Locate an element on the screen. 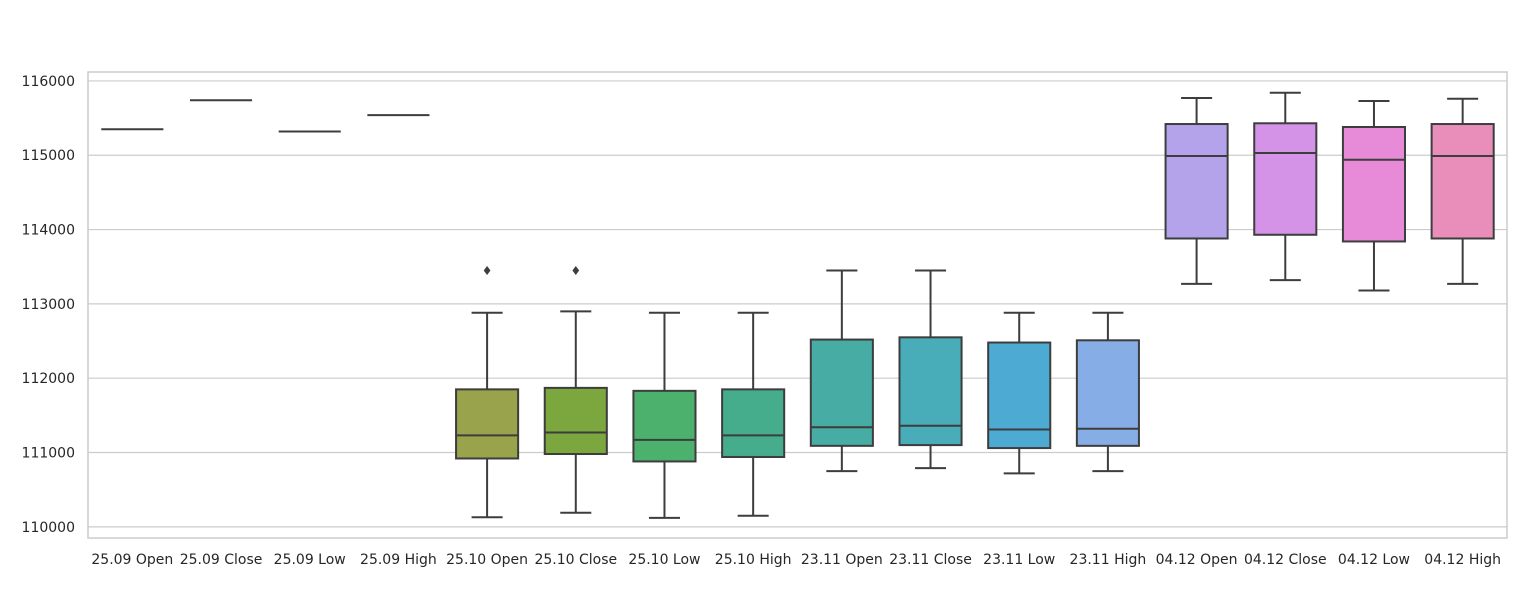  y-tick-label: 116000 is located at coordinates (48, 82).